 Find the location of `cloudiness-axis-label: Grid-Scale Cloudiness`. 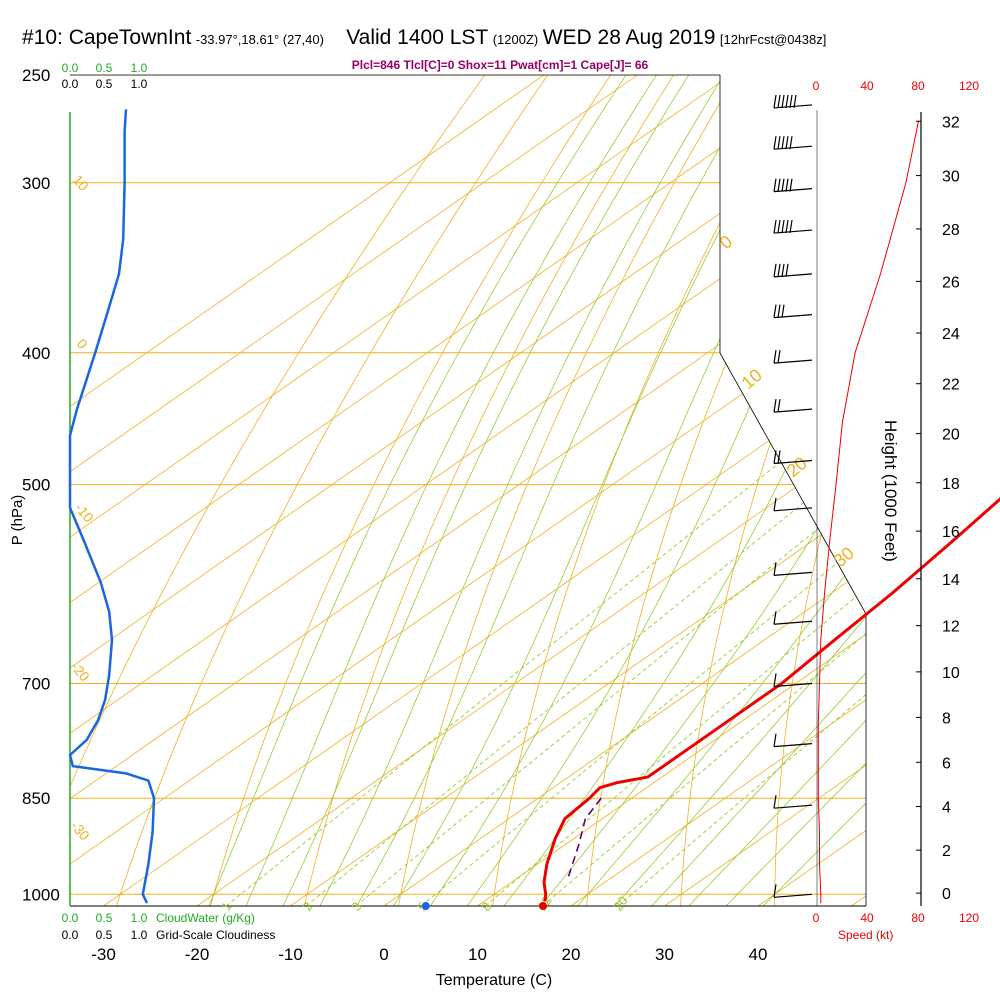

cloudiness-axis-label: Grid-Scale Cloudiness is located at coordinates (215, 935).